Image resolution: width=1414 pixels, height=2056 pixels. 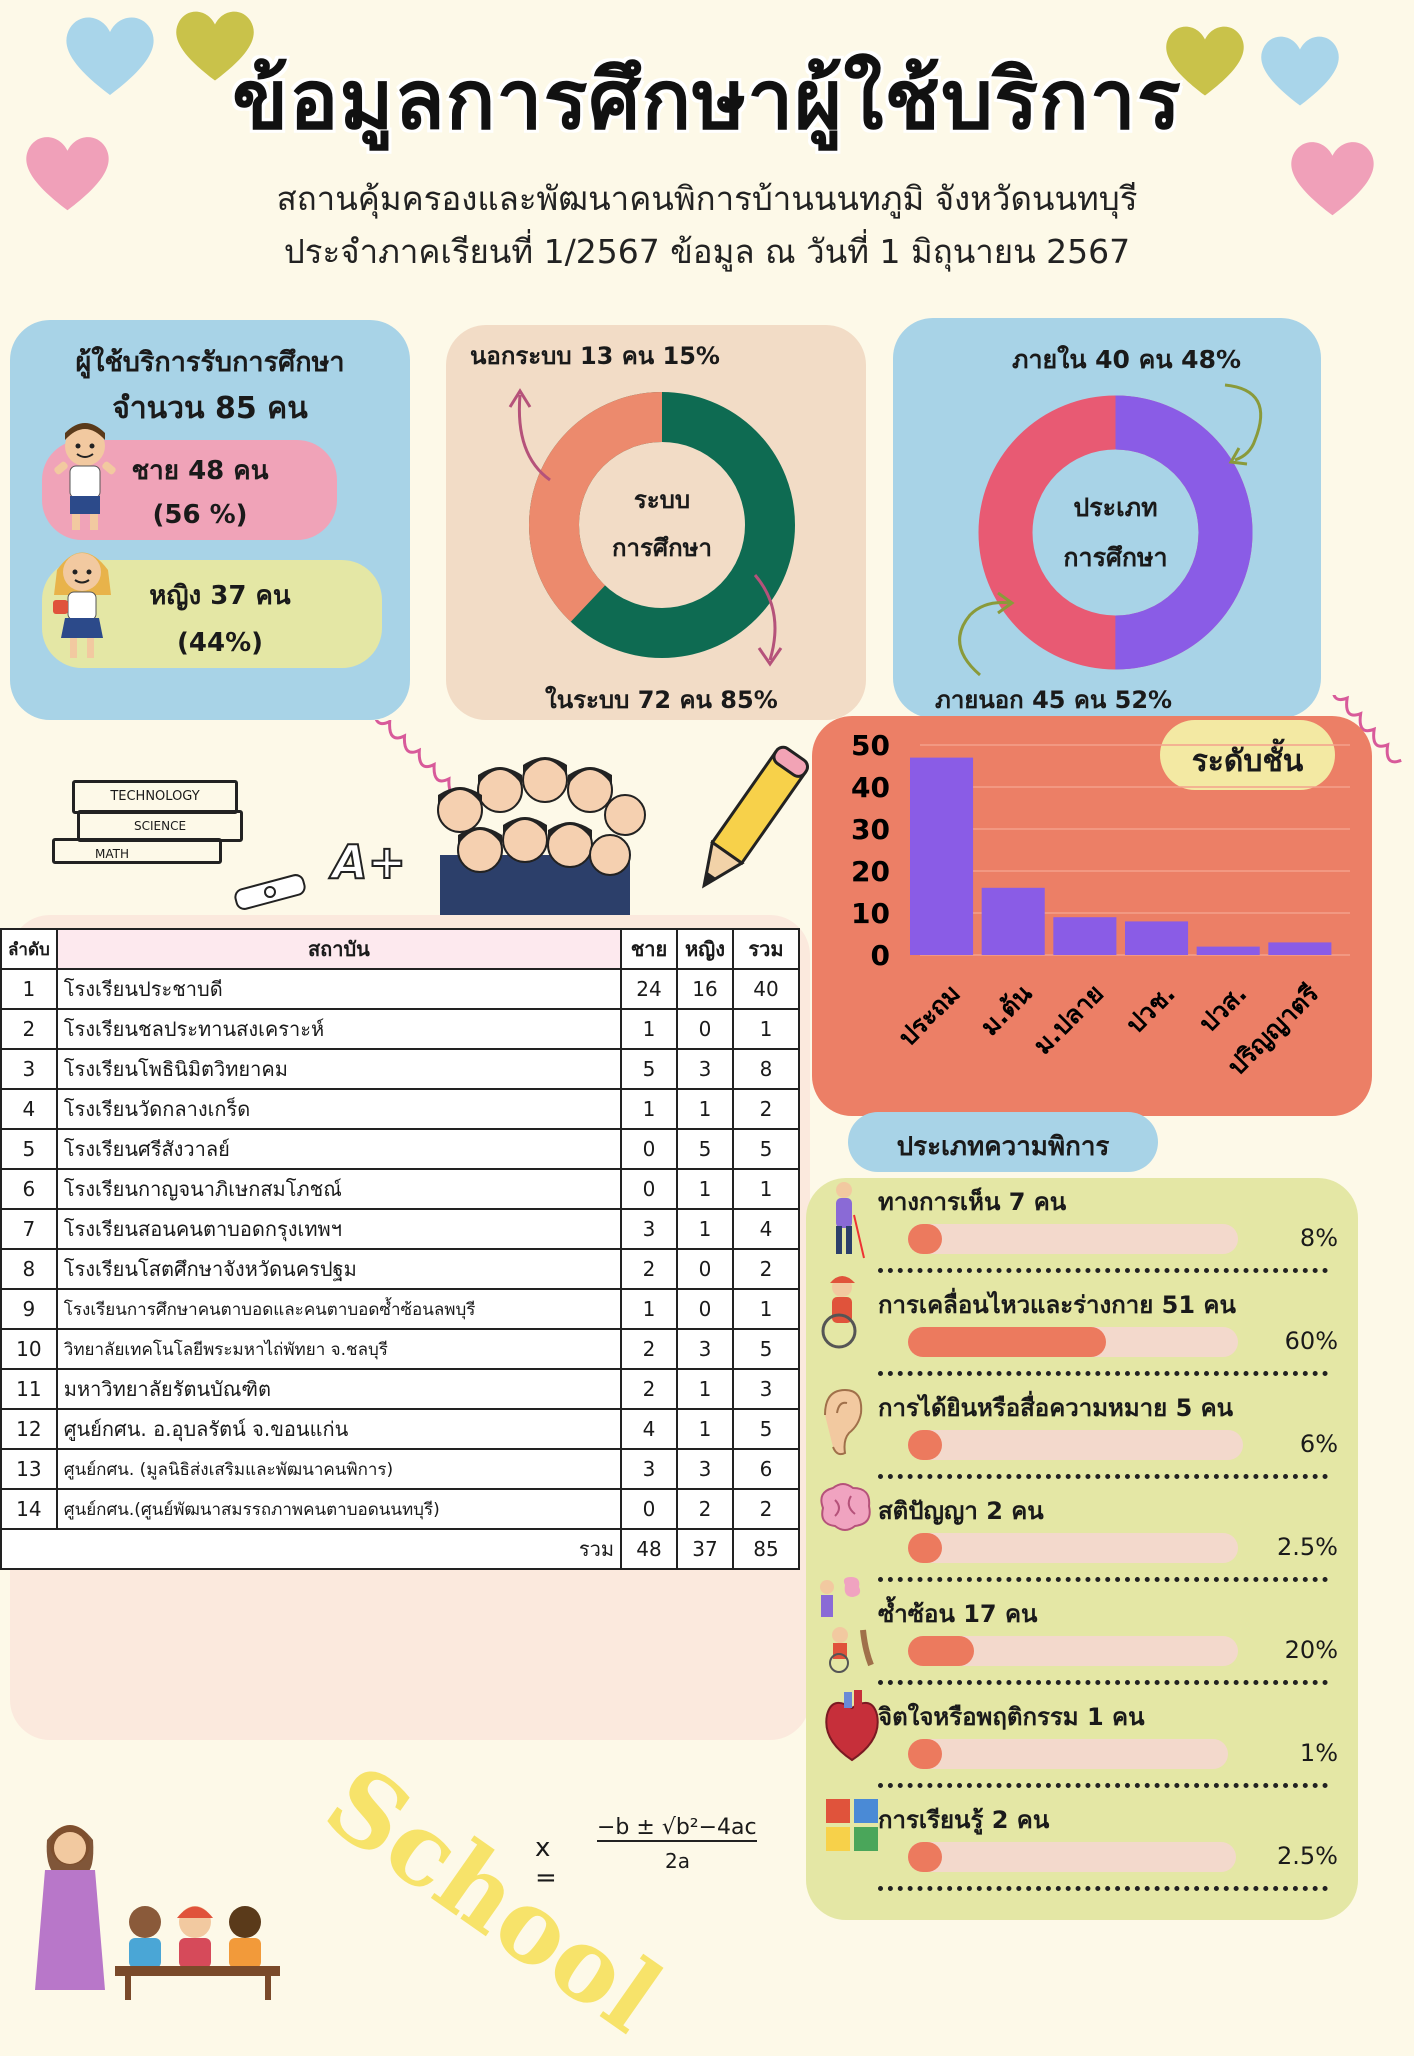 What do you see at coordinates (29, 1029) in the screenshot?
I see `row-index: 2` at bounding box center [29, 1029].